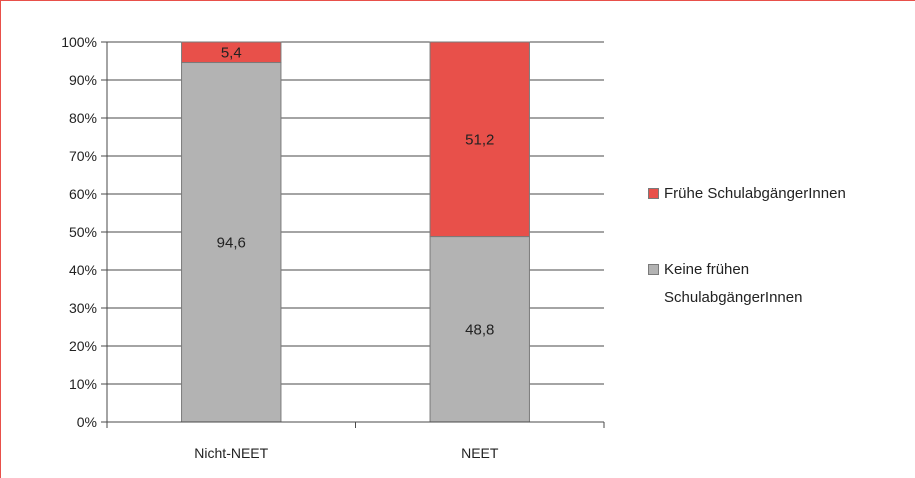  I want to click on legend-label-fruehe: Frühe SchulabgängerInnen, so click(755, 193).